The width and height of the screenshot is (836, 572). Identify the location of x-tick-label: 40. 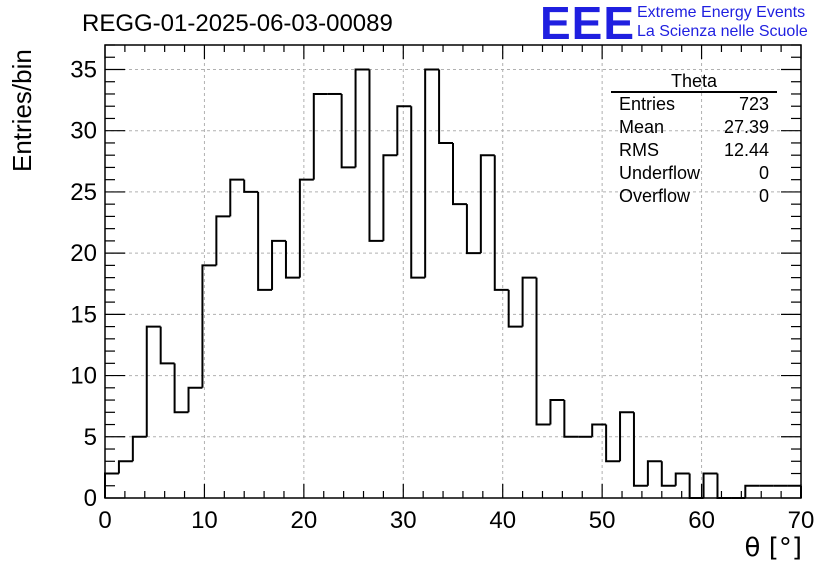
(502, 520).